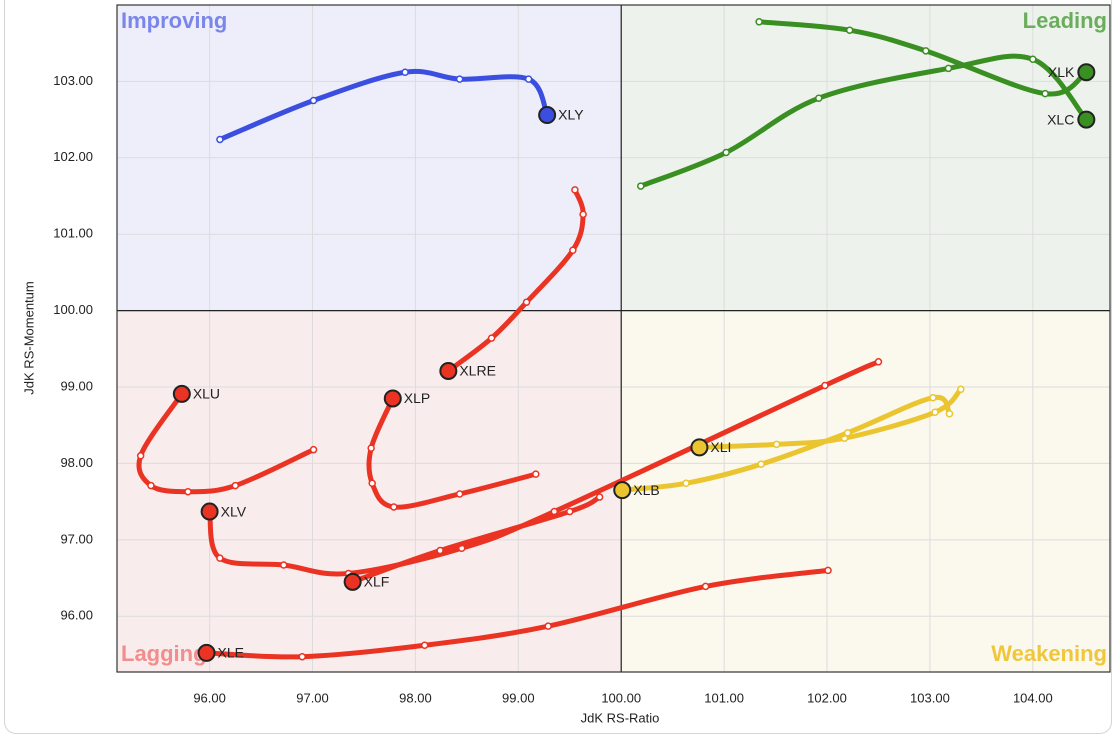 The image size is (1118, 740). I want to click on y-tick-label: 98.00, so click(76, 462).